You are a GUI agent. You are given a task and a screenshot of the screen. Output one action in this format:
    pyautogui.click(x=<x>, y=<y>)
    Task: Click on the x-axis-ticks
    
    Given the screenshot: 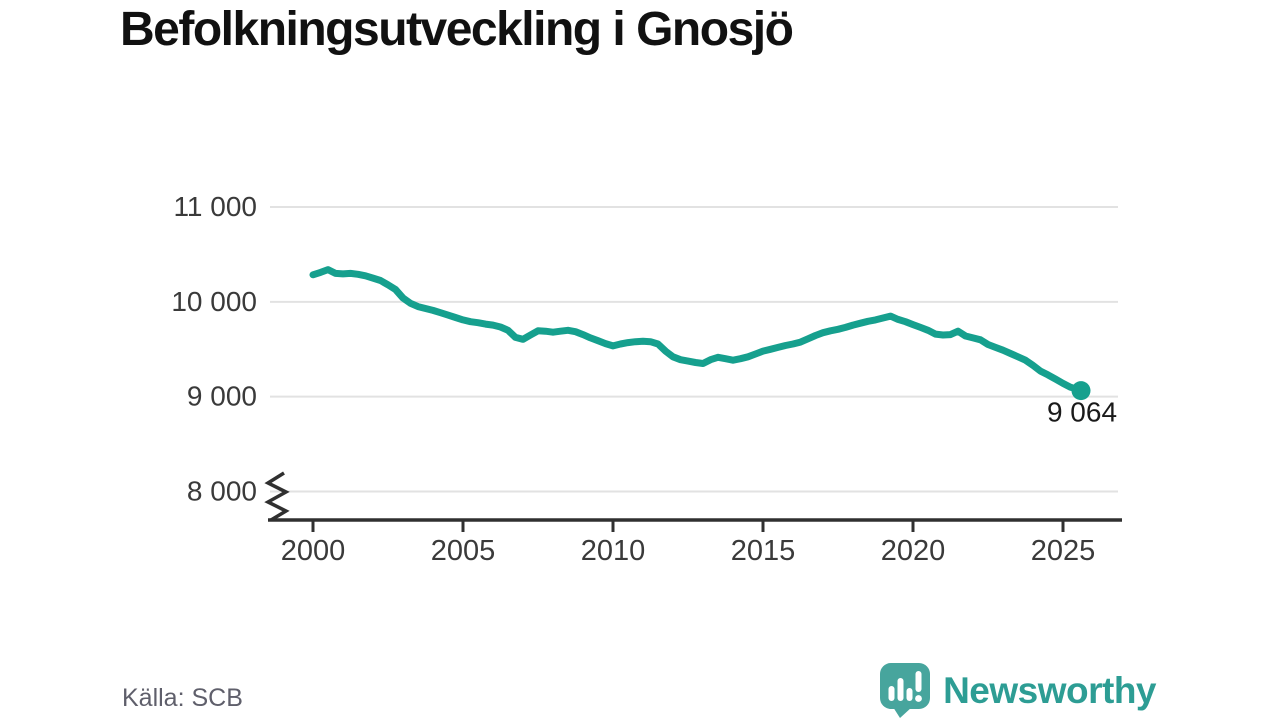 What is the action you would take?
    pyautogui.click(x=688, y=526)
    